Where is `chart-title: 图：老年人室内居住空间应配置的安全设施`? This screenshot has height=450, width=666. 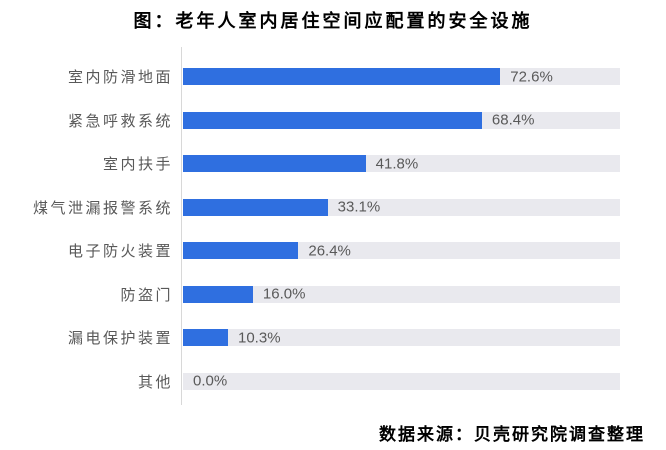 chart-title: 图：老年人室内居住空间应配置的安全设施 is located at coordinates (333, 21).